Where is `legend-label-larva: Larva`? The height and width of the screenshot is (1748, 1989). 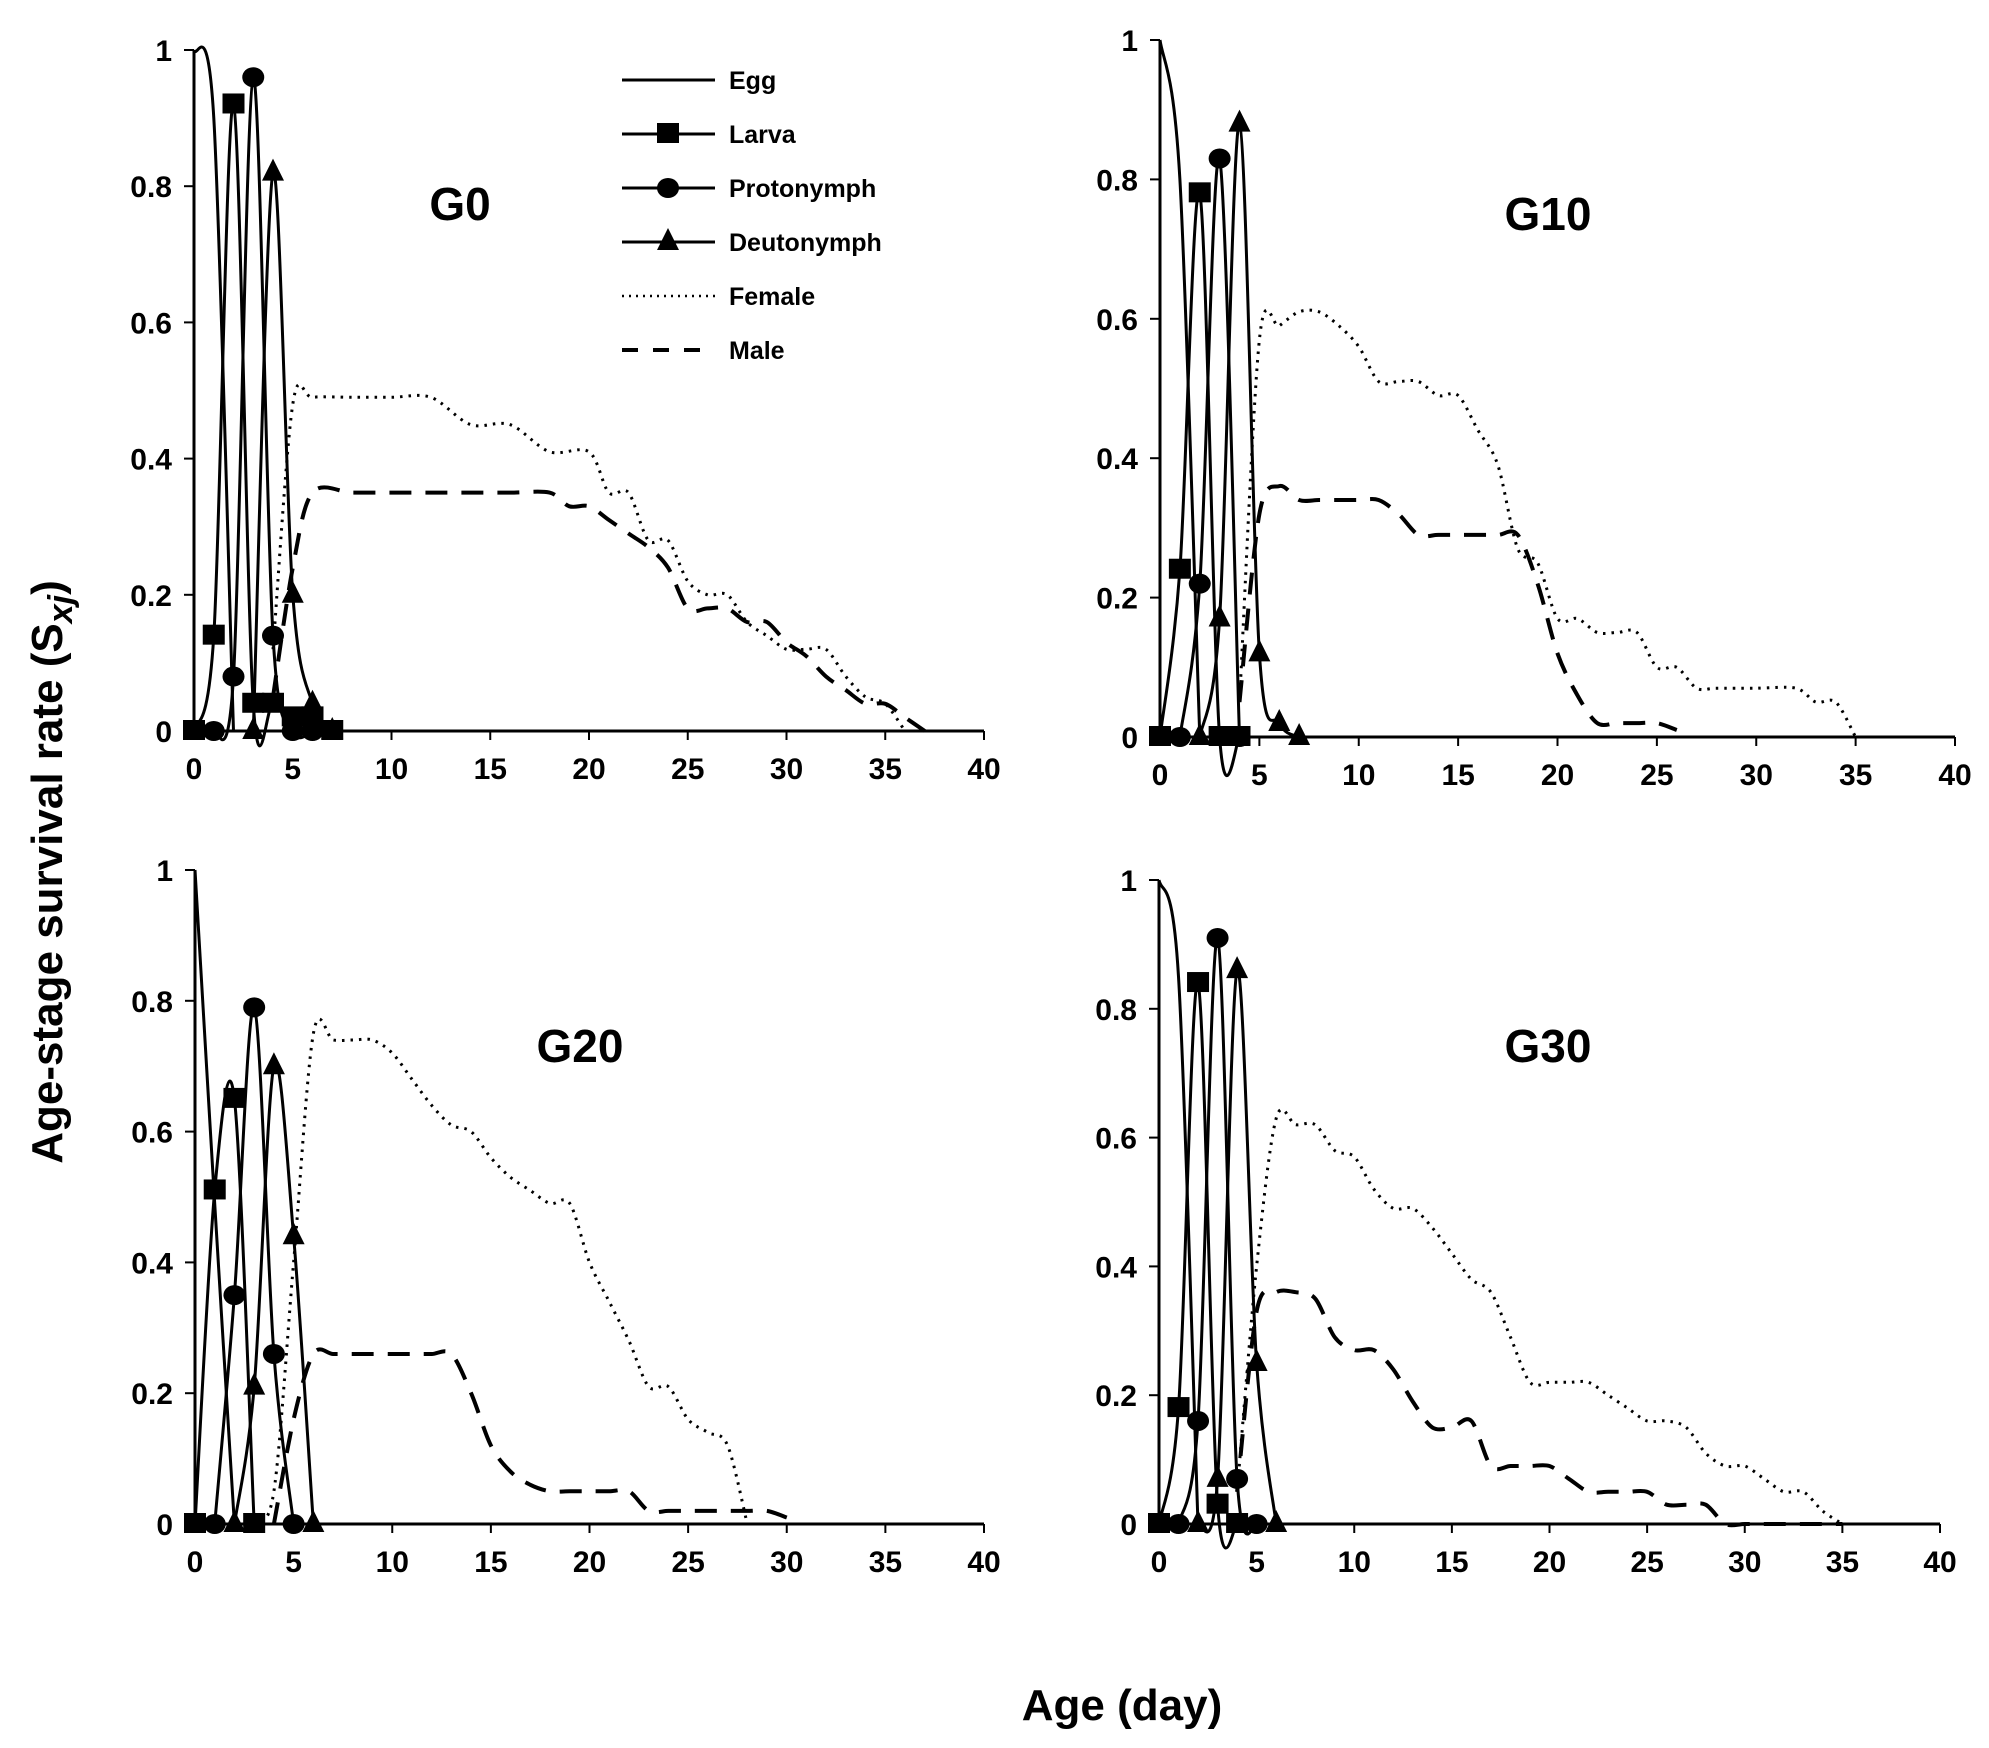 legend-label-larva: Larva is located at coordinates (763, 135).